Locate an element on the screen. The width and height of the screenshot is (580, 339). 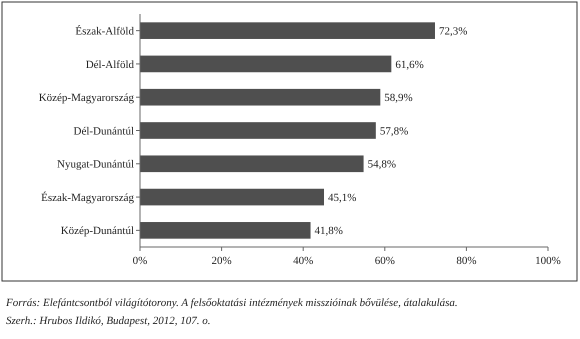
y-tick-label: Észak-Alföld is located at coordinates (104, 31).